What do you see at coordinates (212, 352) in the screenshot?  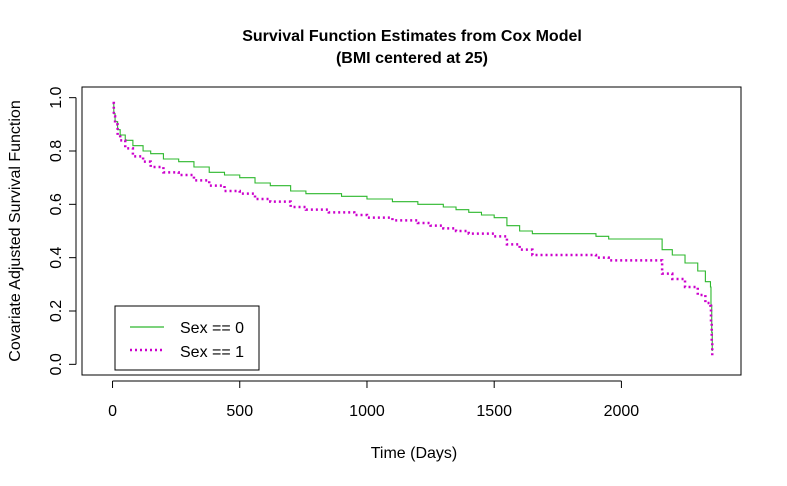 I see `legend-label-sex-1: Sex == 1` at bounding box center [212, 352].